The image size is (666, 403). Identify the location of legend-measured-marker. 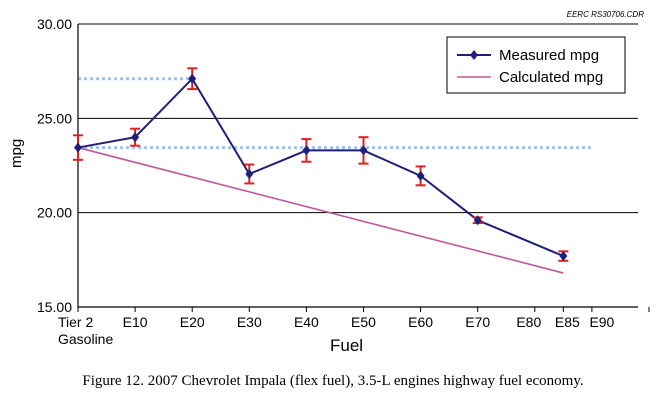
(474, 55).